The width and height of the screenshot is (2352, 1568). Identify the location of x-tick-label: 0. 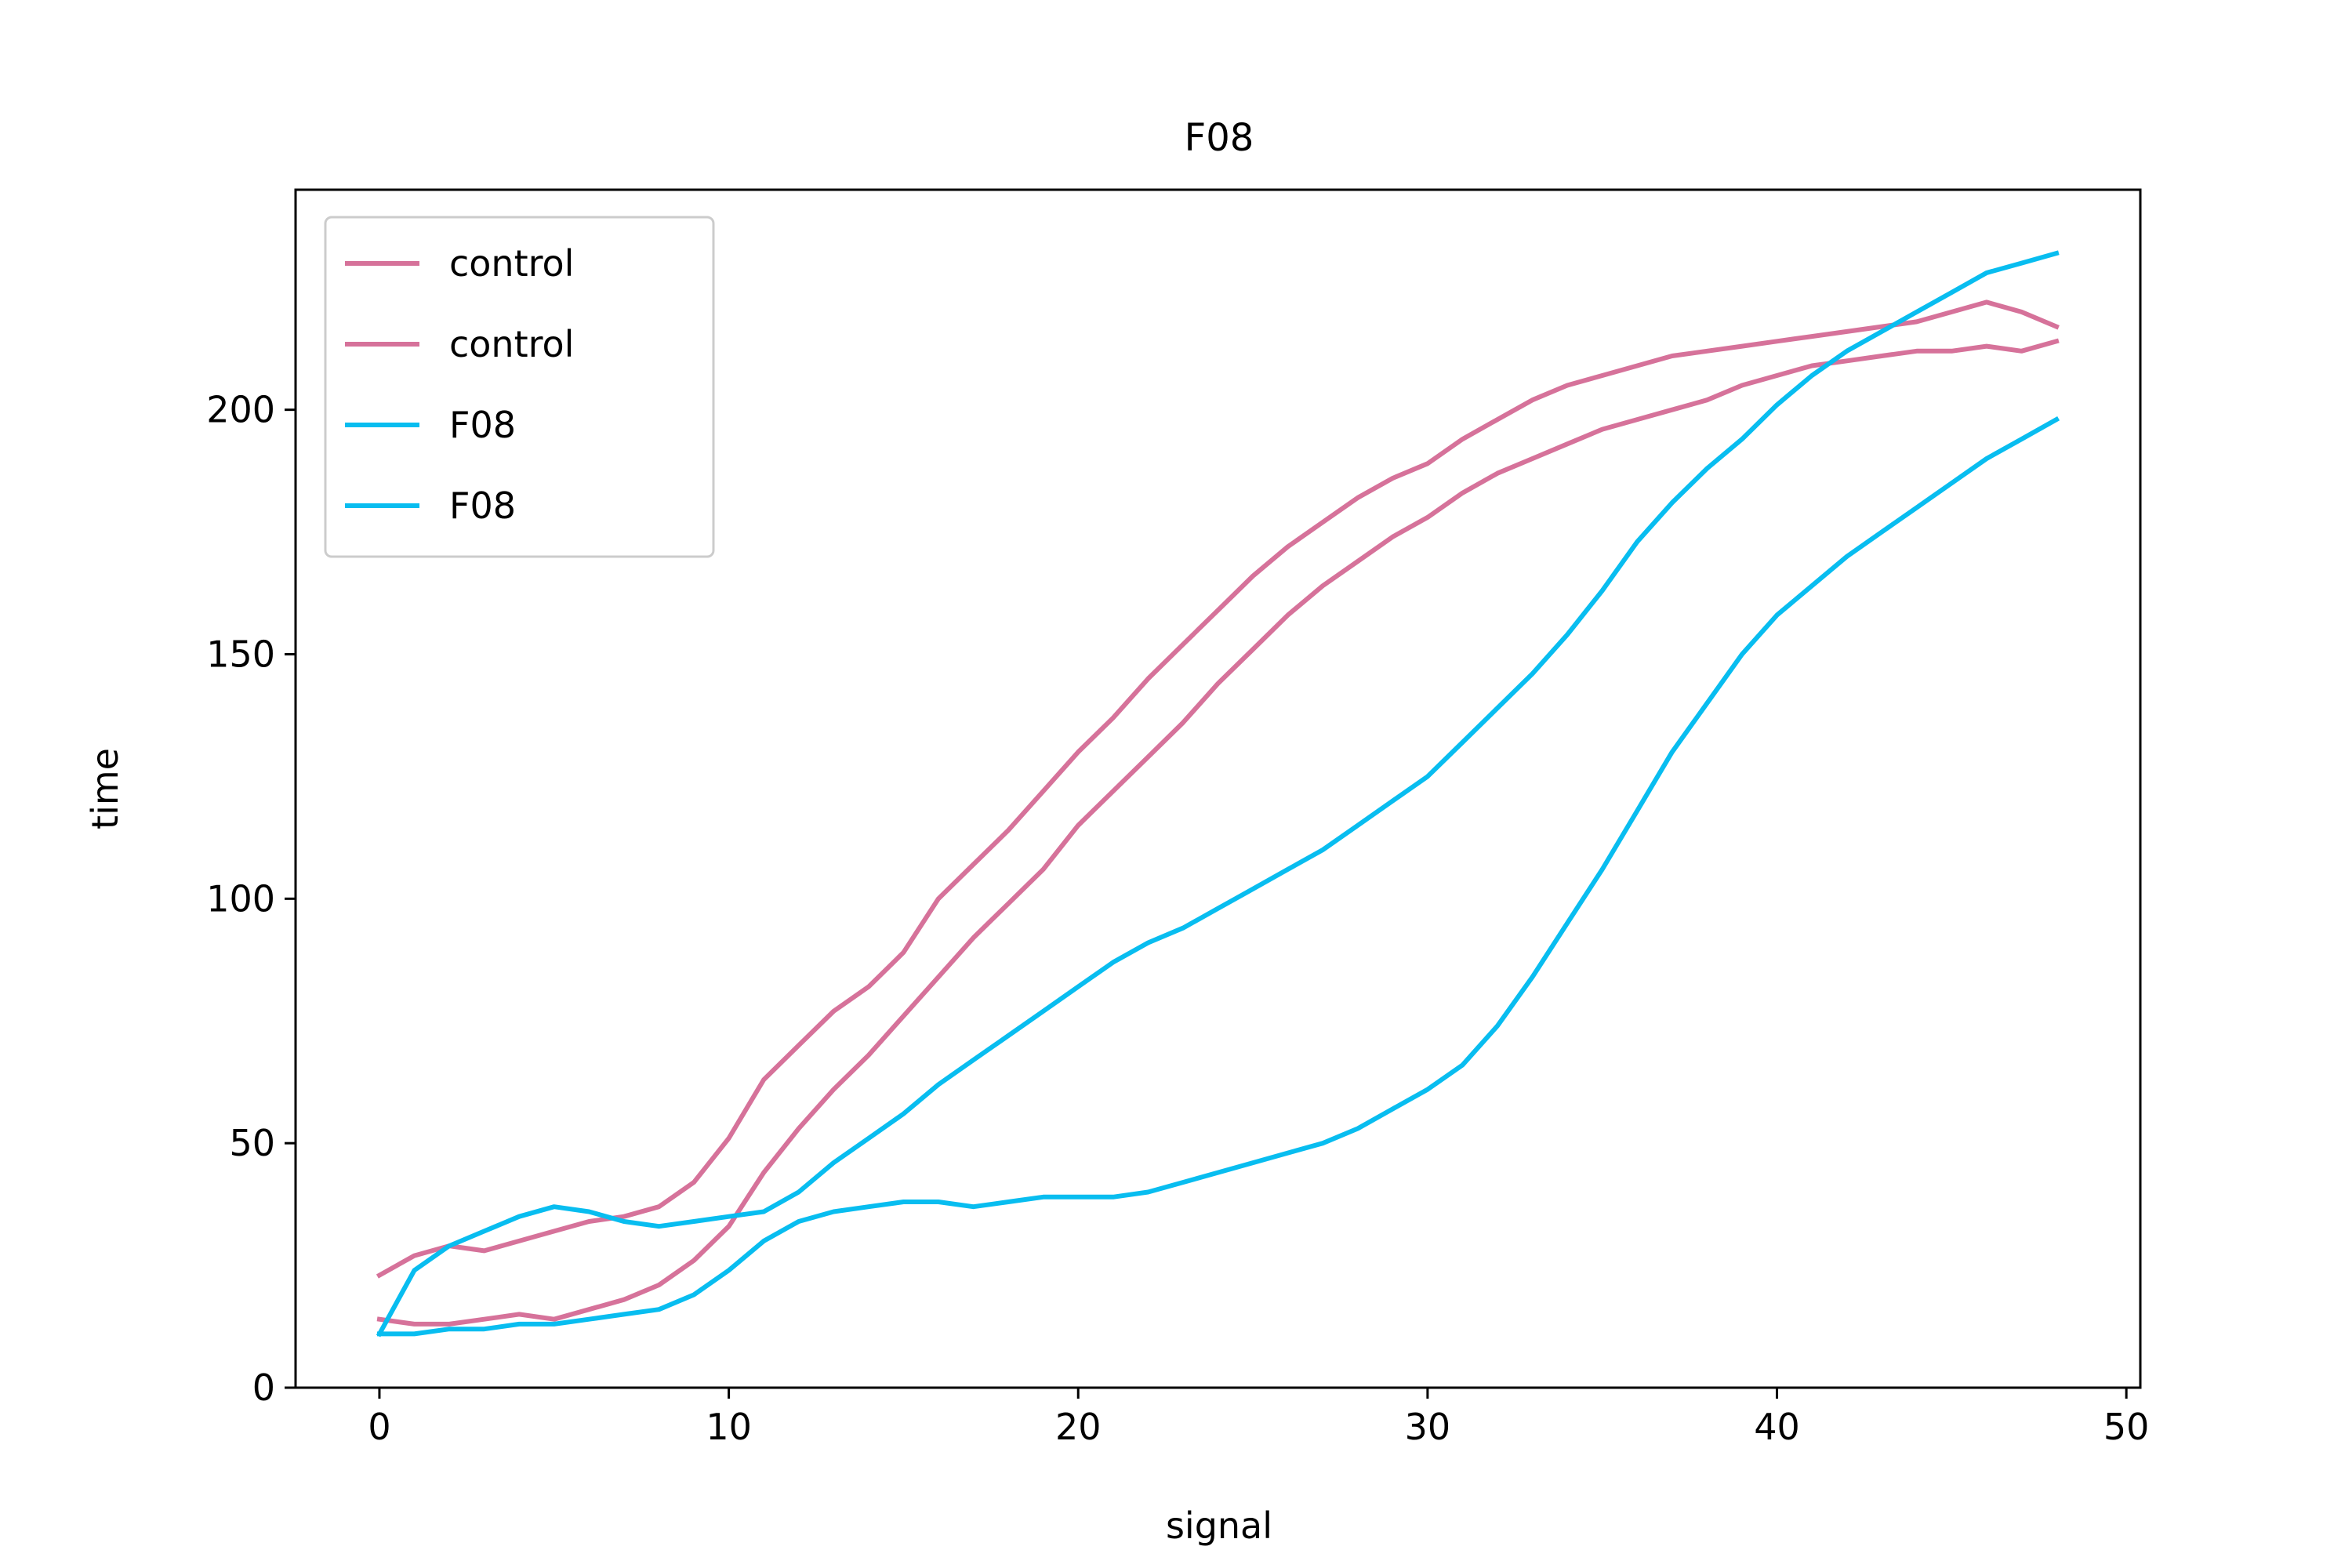
(379, 1427).